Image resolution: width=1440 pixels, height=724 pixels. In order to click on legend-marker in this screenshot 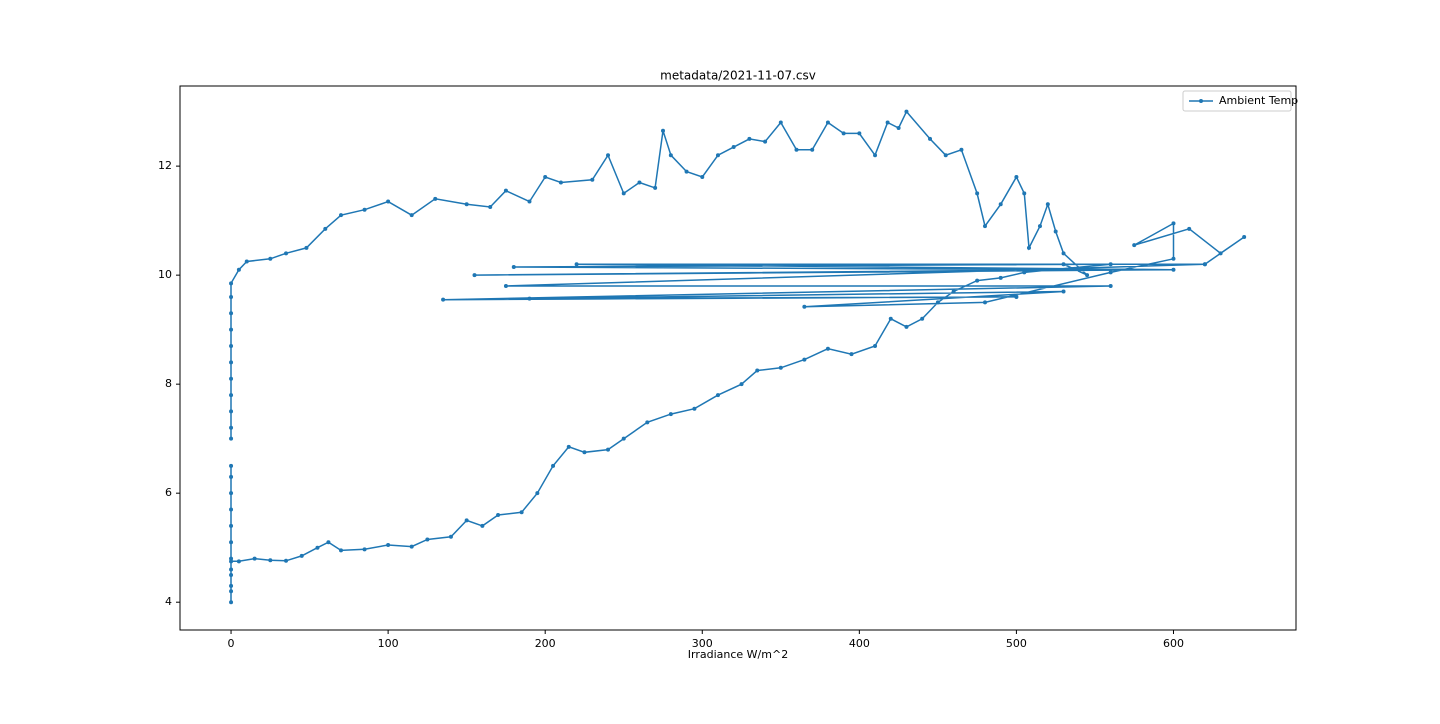, I will do `click(1201, 101)`.